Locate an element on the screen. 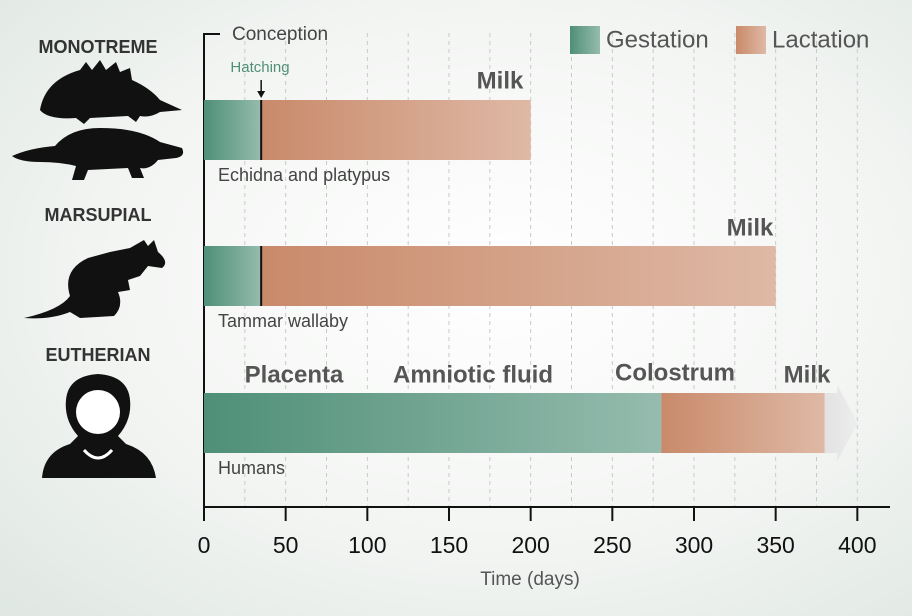 This screenshot has height=616, width=912. legend-label: Lactation is located at coordinates (820, 39).